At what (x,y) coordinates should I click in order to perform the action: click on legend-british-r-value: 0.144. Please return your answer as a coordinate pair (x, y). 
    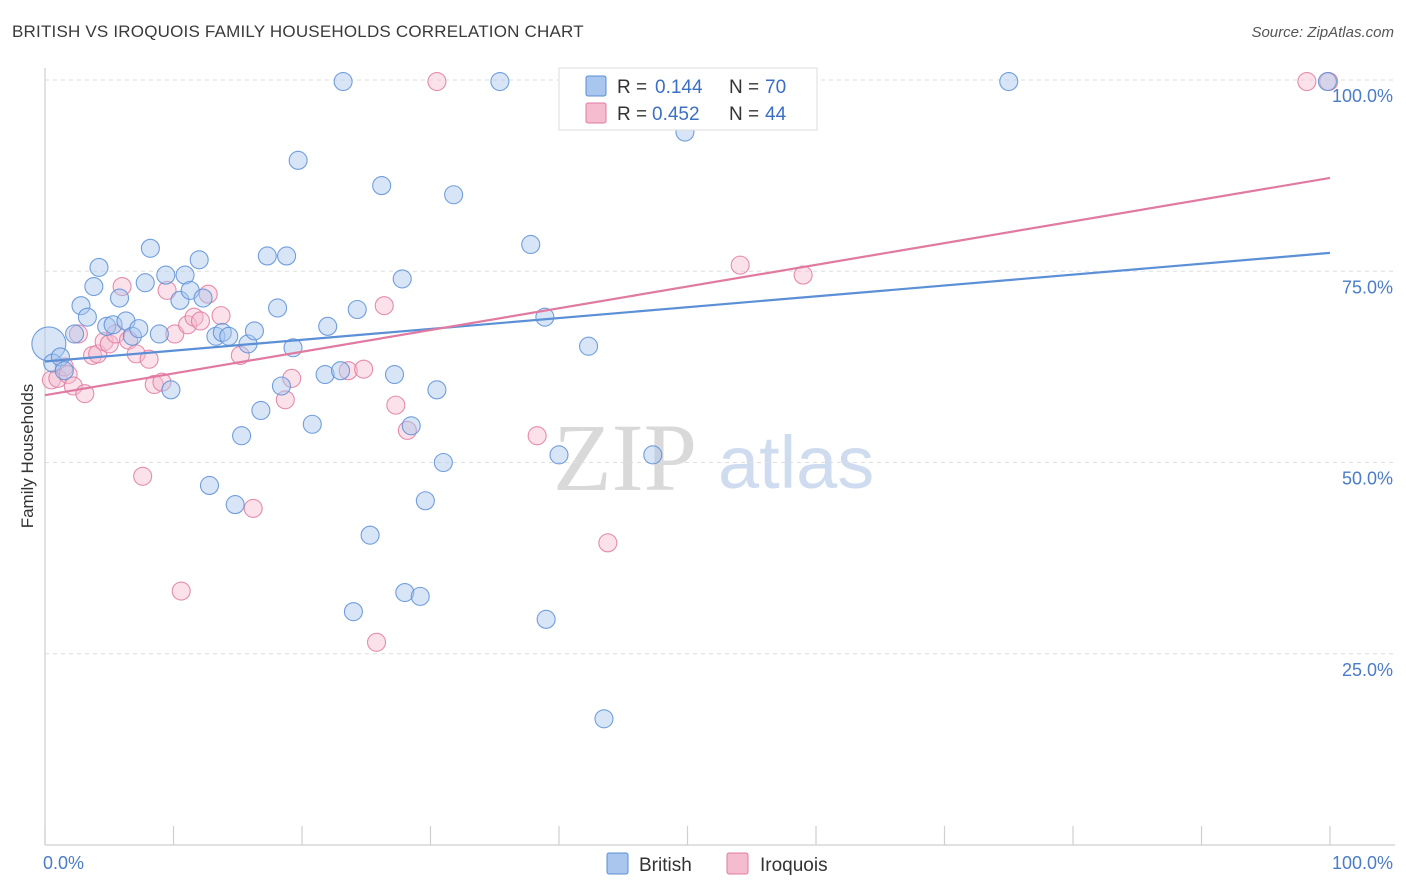
    Looking at the image, I should click on (679, 87).